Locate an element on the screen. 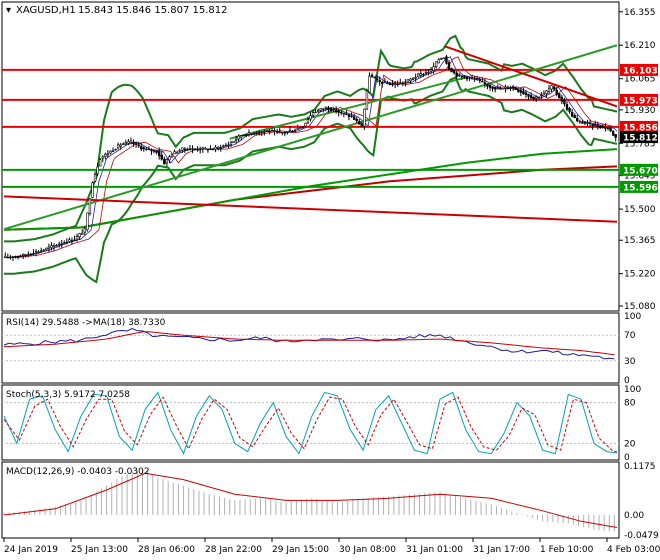 The image size is (660, 560). macd-tick-label: 0.1175 is located at coordinates (640, 467).